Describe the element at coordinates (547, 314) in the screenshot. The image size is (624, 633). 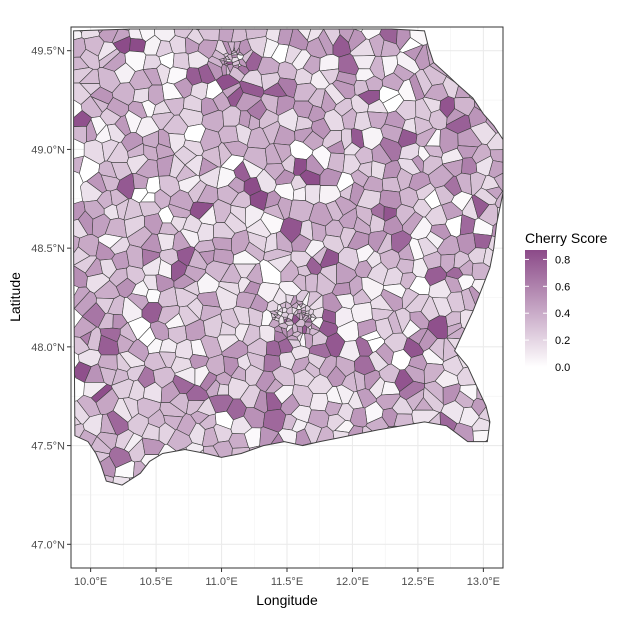
I see `legend-ticks: 0.0 0.2 0.4 0.6 0.8` at that location.